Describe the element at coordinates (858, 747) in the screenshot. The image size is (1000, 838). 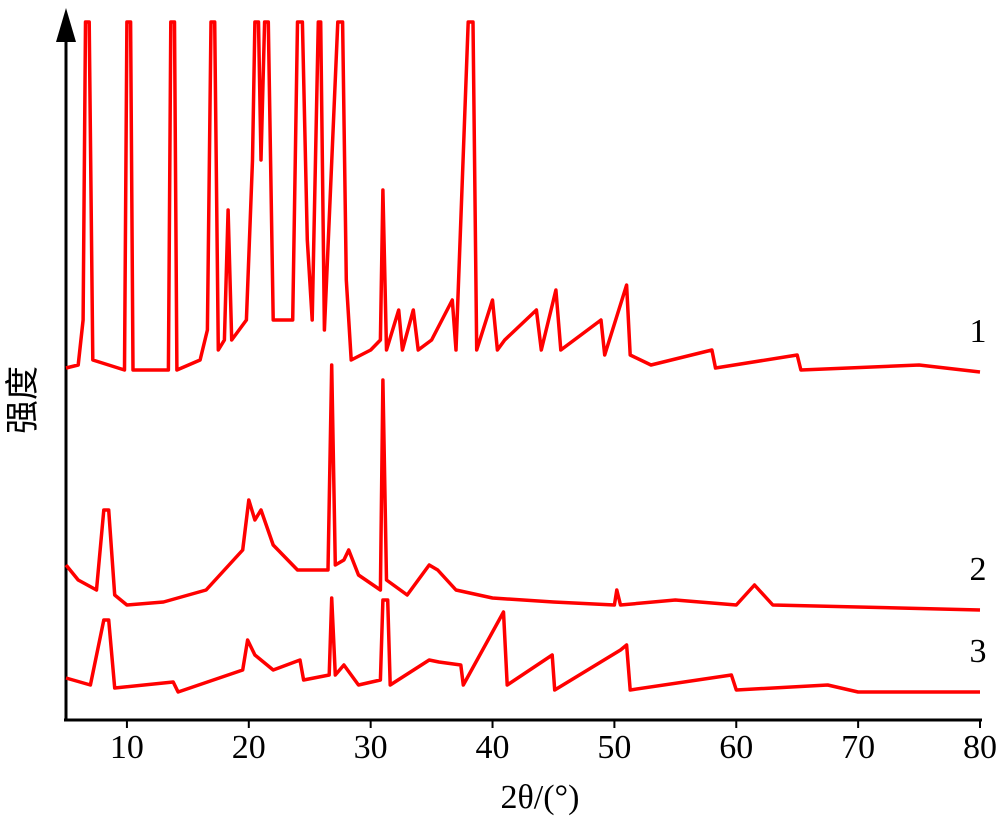
I see `x-tick-label: 70` at that location.